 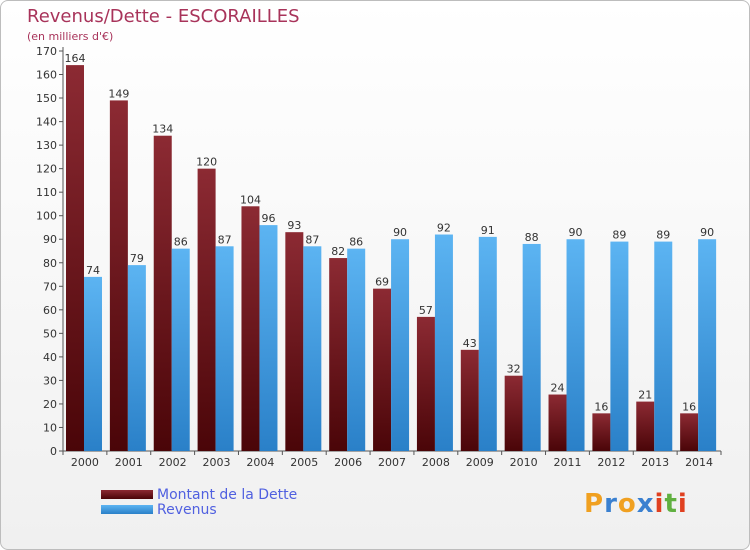 I want to click on y-tick-label: 150, so click(x=46, y=98).